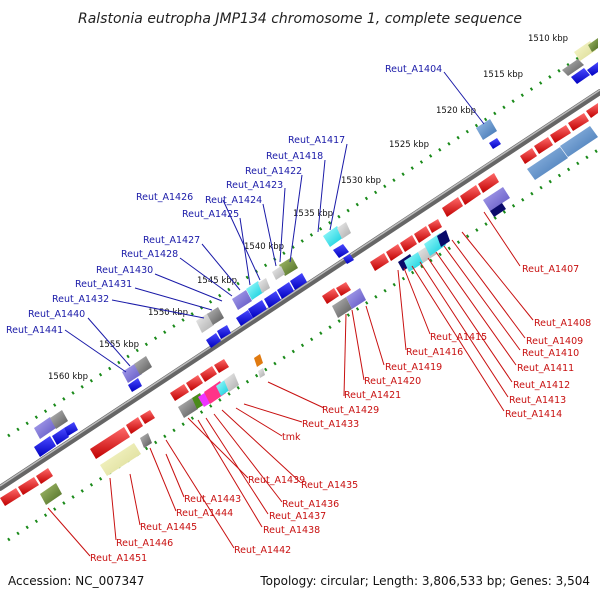 The image size is (600, 600). Describe the element at coordinates (217, 281) in the screenshot. I see `kbp-tick-label: 1545 kbp` at that location.